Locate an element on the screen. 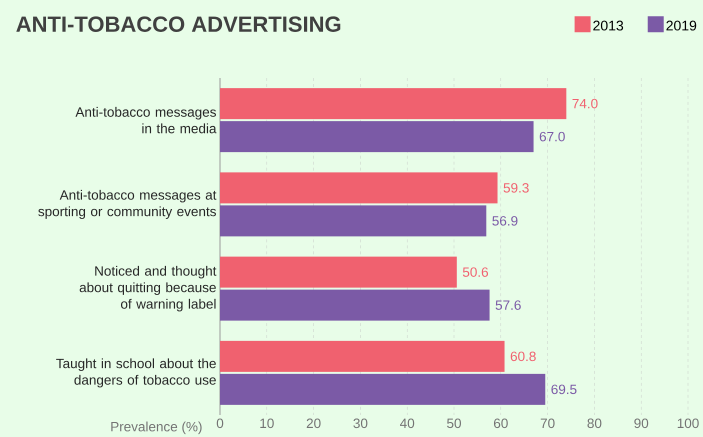 The height and width of the screenshot is (437, 703). x-tick-label: 10 is located at coordinates (267, 423).